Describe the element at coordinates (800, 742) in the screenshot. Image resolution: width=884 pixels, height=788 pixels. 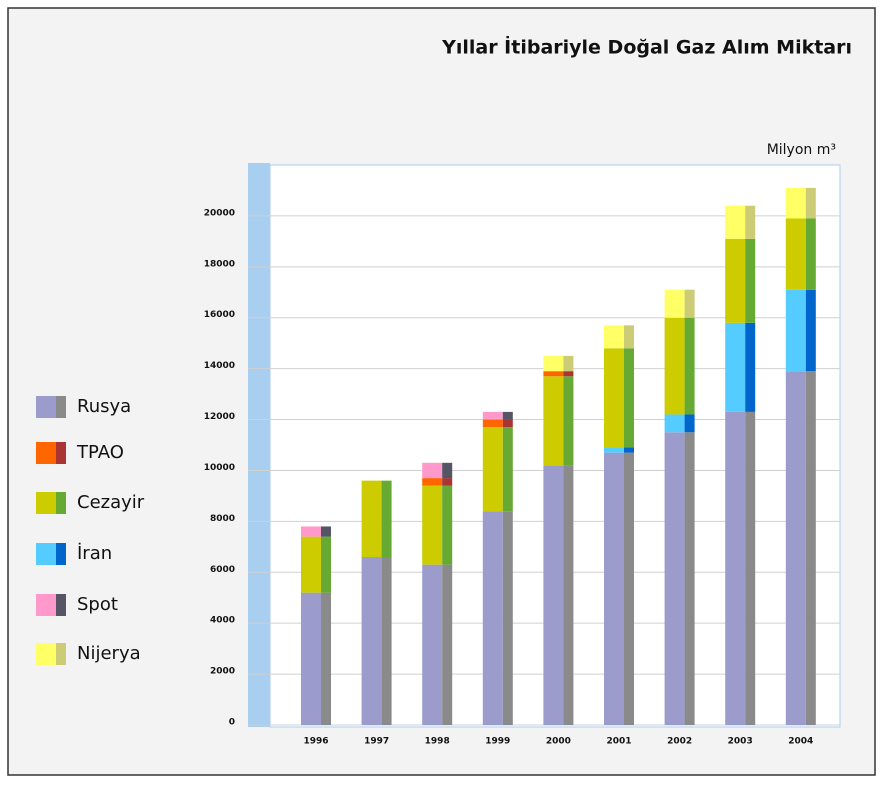
I see `x-tick-label: 2004` at that location.